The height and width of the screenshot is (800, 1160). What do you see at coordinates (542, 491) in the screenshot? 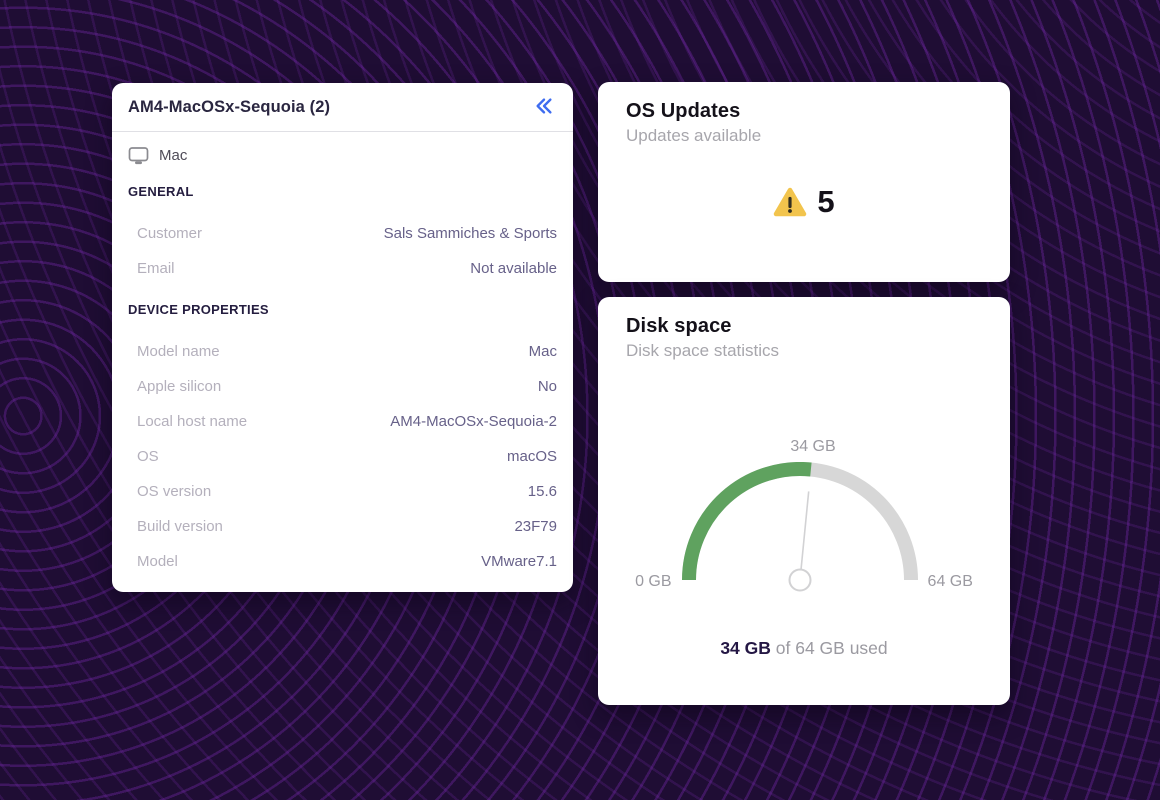
I see `prop-value: 15.6` at bounding box center [542, 491].